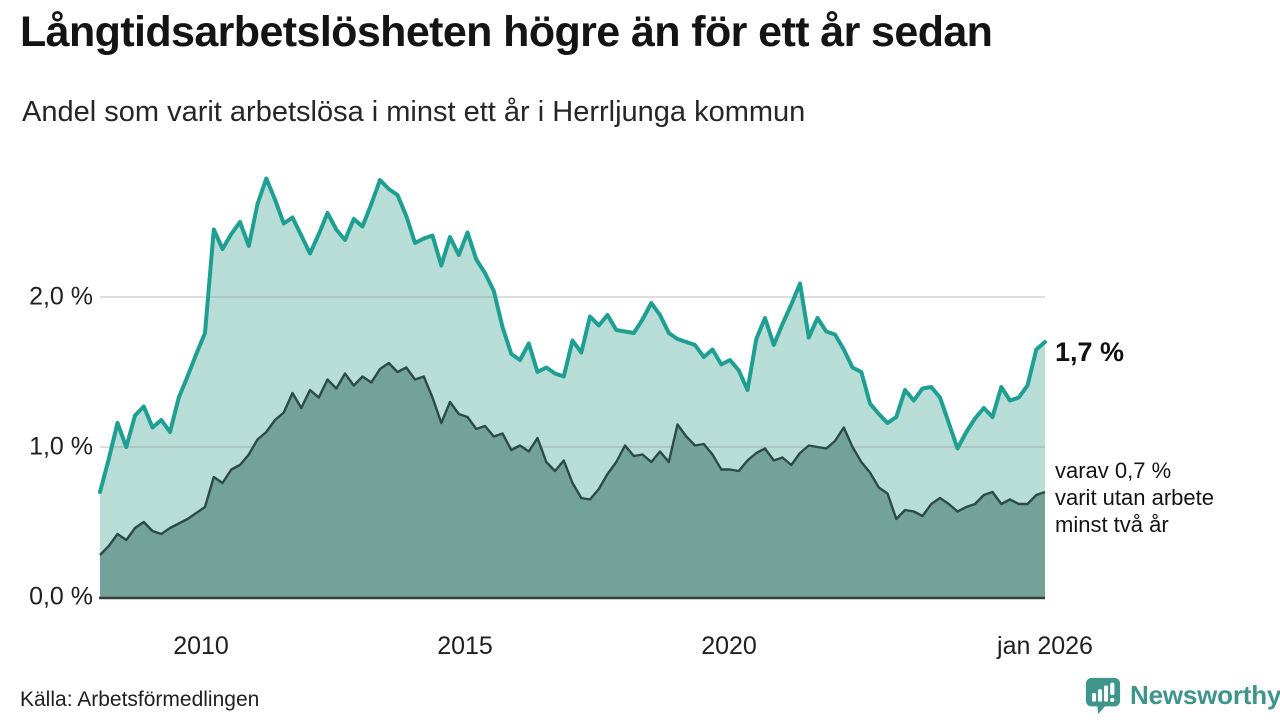 The image size is (1280, 720). Describe the element at coordinates (61, 296) in the screenshot. I see `y-axis-label-2: 2,0 %` at that location.